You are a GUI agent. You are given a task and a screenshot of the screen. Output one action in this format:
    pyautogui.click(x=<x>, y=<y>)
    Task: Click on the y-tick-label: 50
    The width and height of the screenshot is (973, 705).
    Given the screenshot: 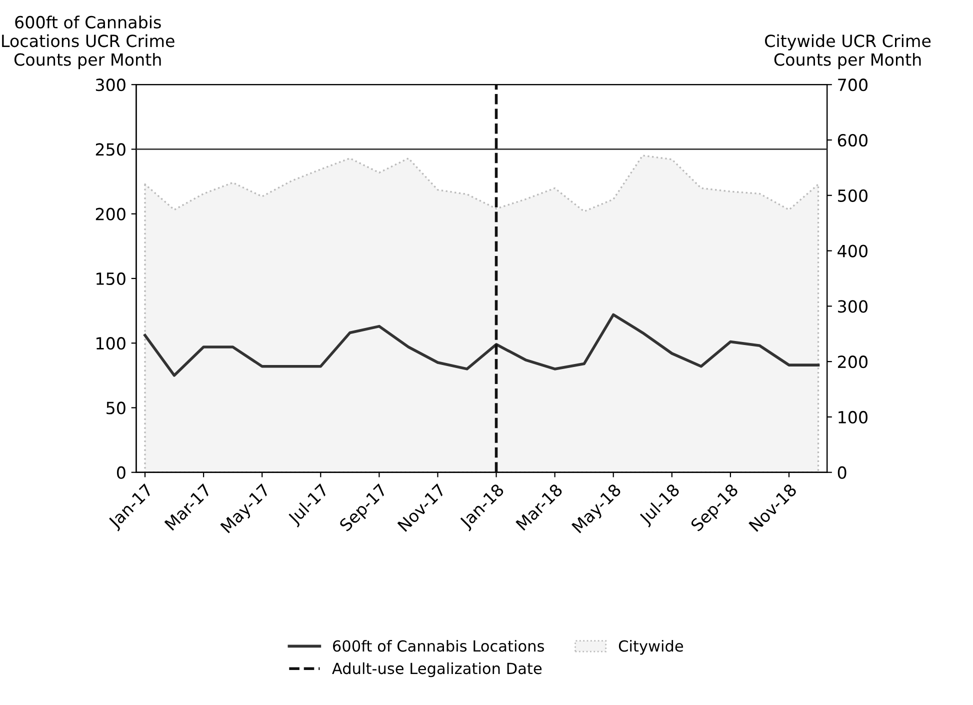 What is the action you would take?
    pyautogui.click(x=116, y=408)
    